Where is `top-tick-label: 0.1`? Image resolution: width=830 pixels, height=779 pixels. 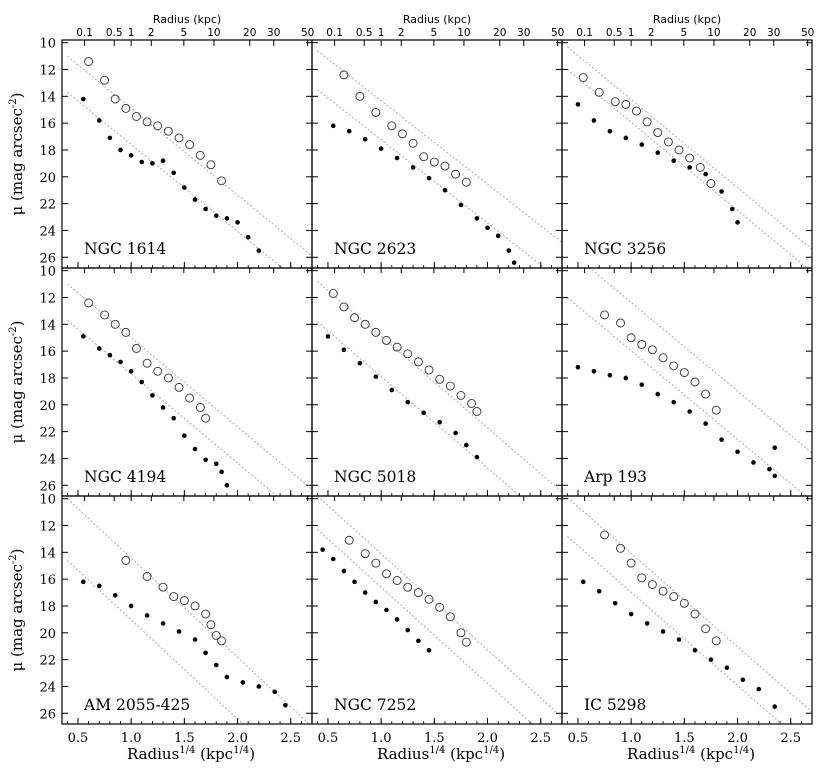 top-tick-label: 0.1 is located at coordinates (584, 33).